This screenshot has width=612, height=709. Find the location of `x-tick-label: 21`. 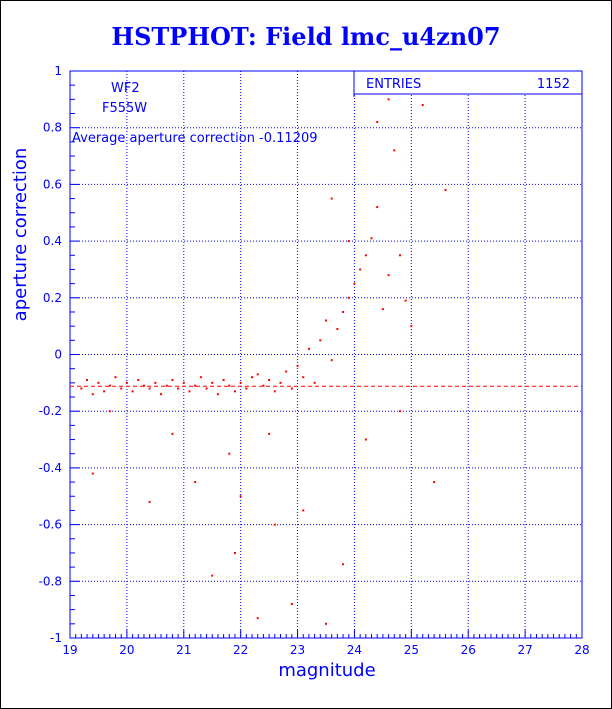

x-tick-label: 21 is located at coordinates (183, 650).